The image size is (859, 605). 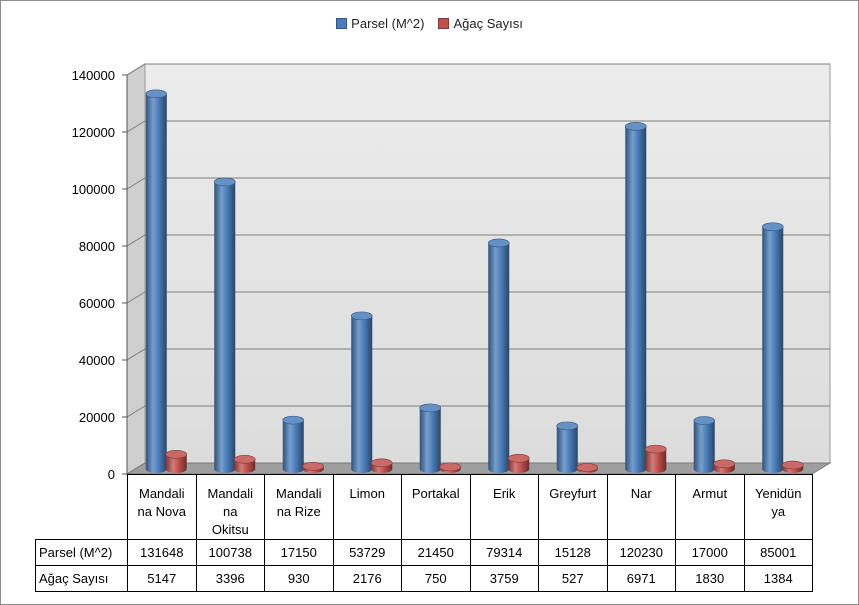 I want to click on value-cell: 21450, so click(x=436, y=552).